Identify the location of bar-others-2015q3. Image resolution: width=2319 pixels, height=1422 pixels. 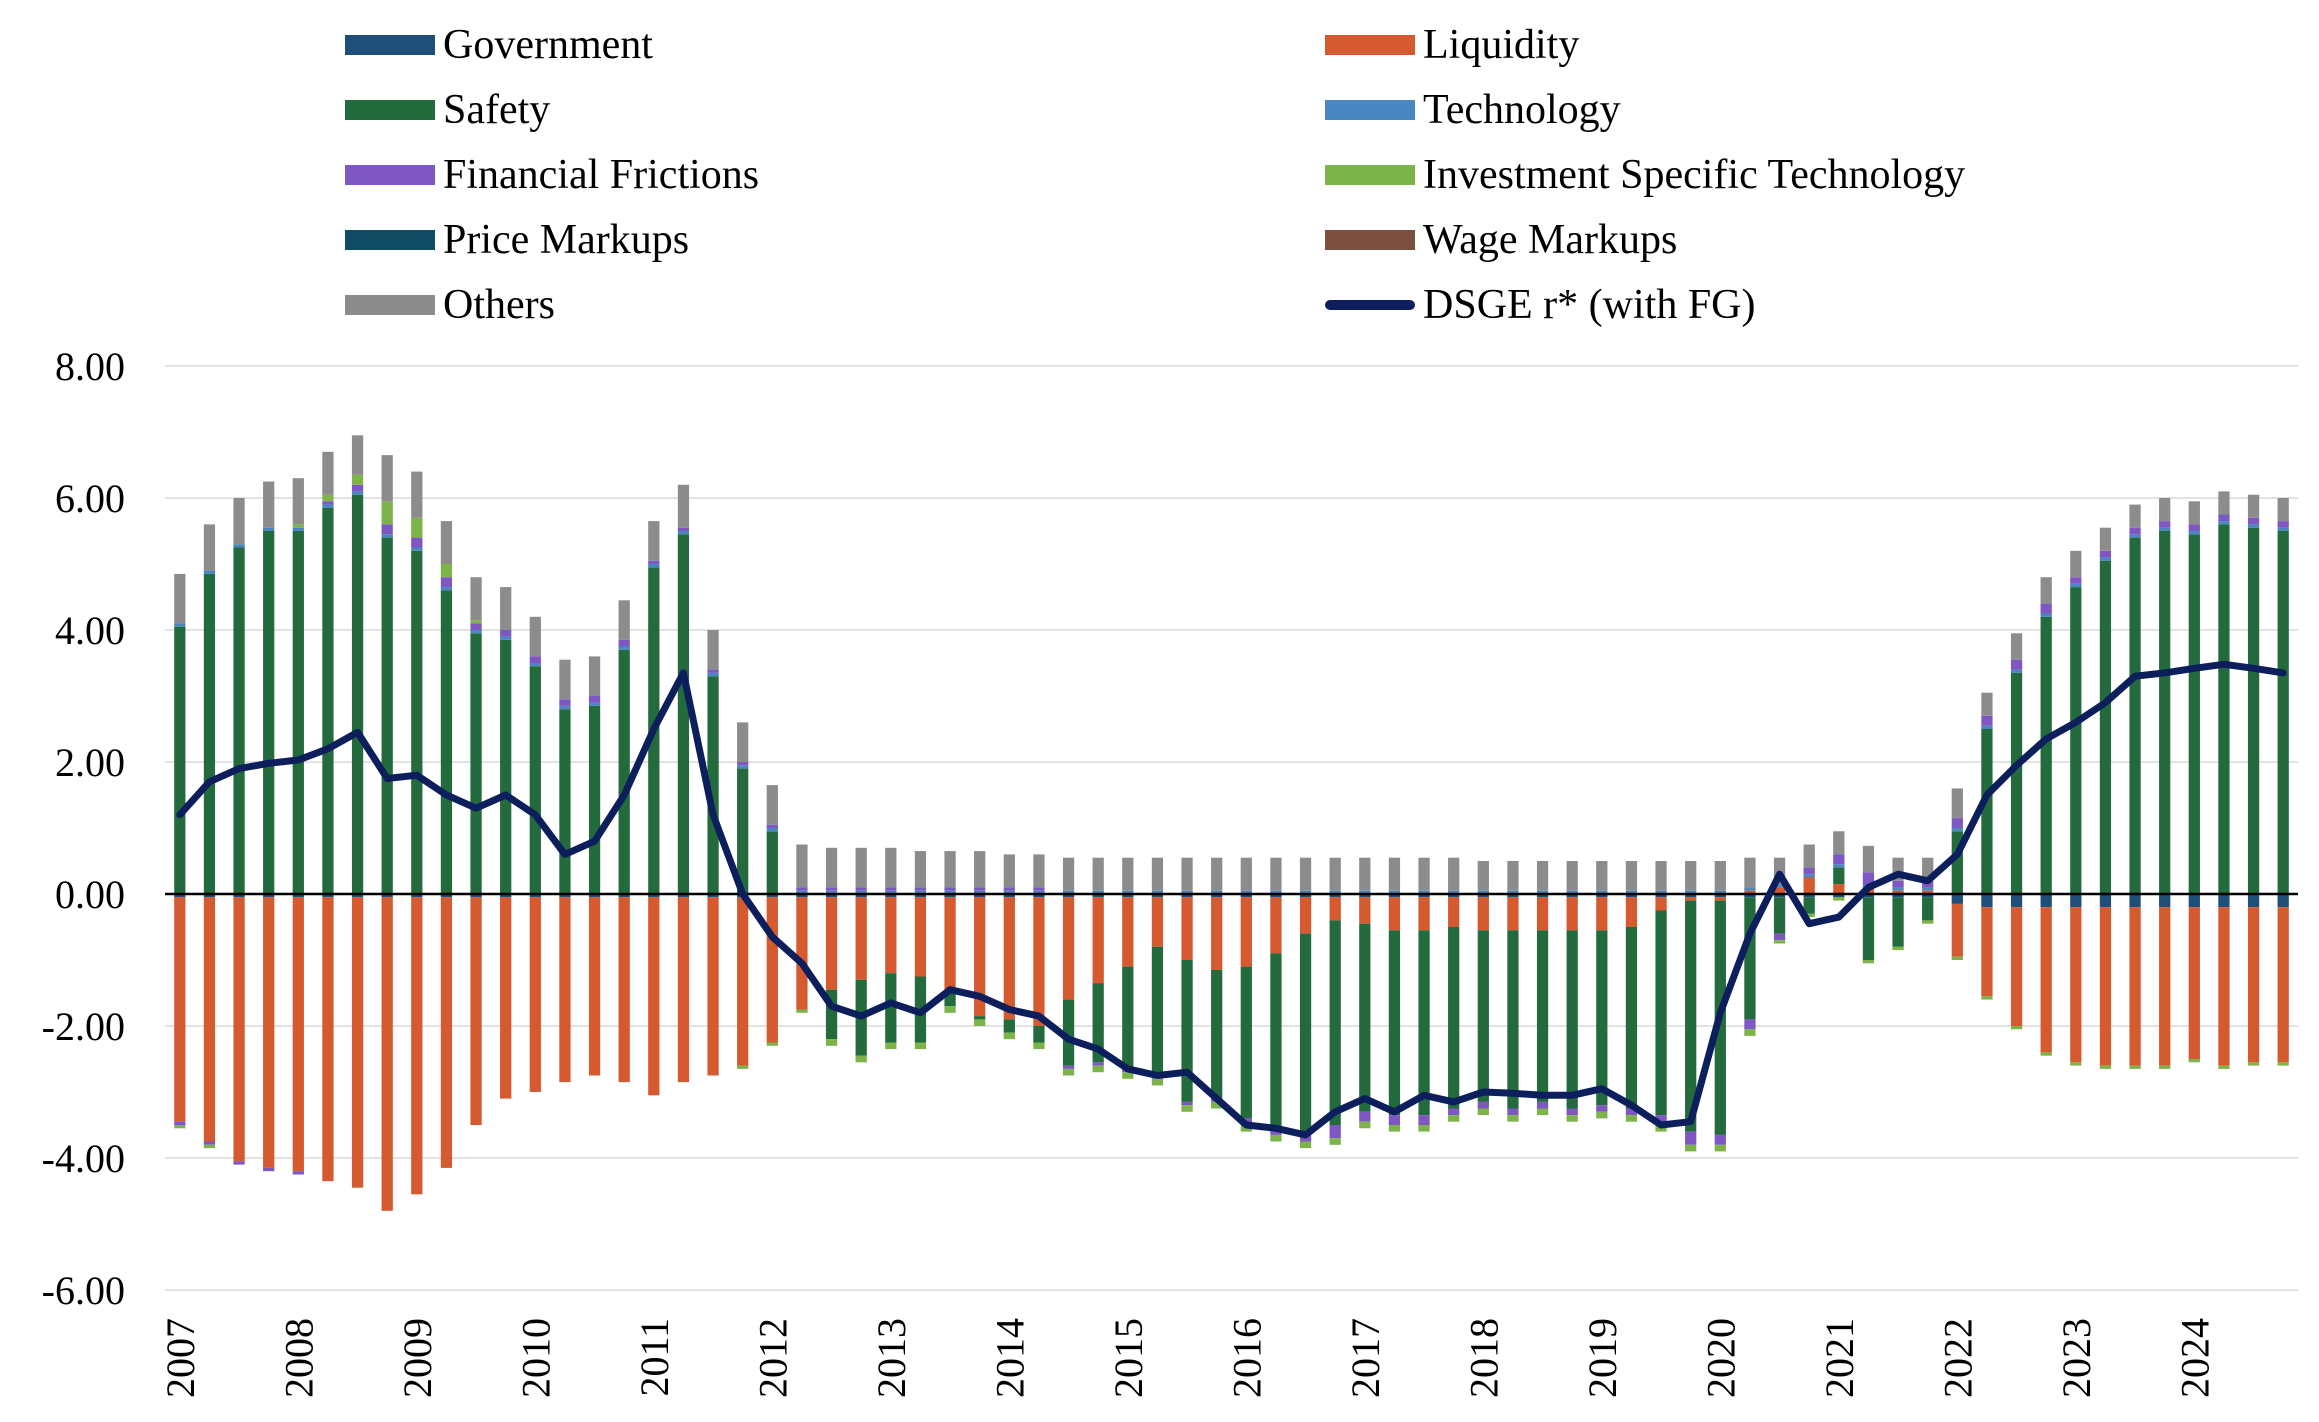
(1187, 874).